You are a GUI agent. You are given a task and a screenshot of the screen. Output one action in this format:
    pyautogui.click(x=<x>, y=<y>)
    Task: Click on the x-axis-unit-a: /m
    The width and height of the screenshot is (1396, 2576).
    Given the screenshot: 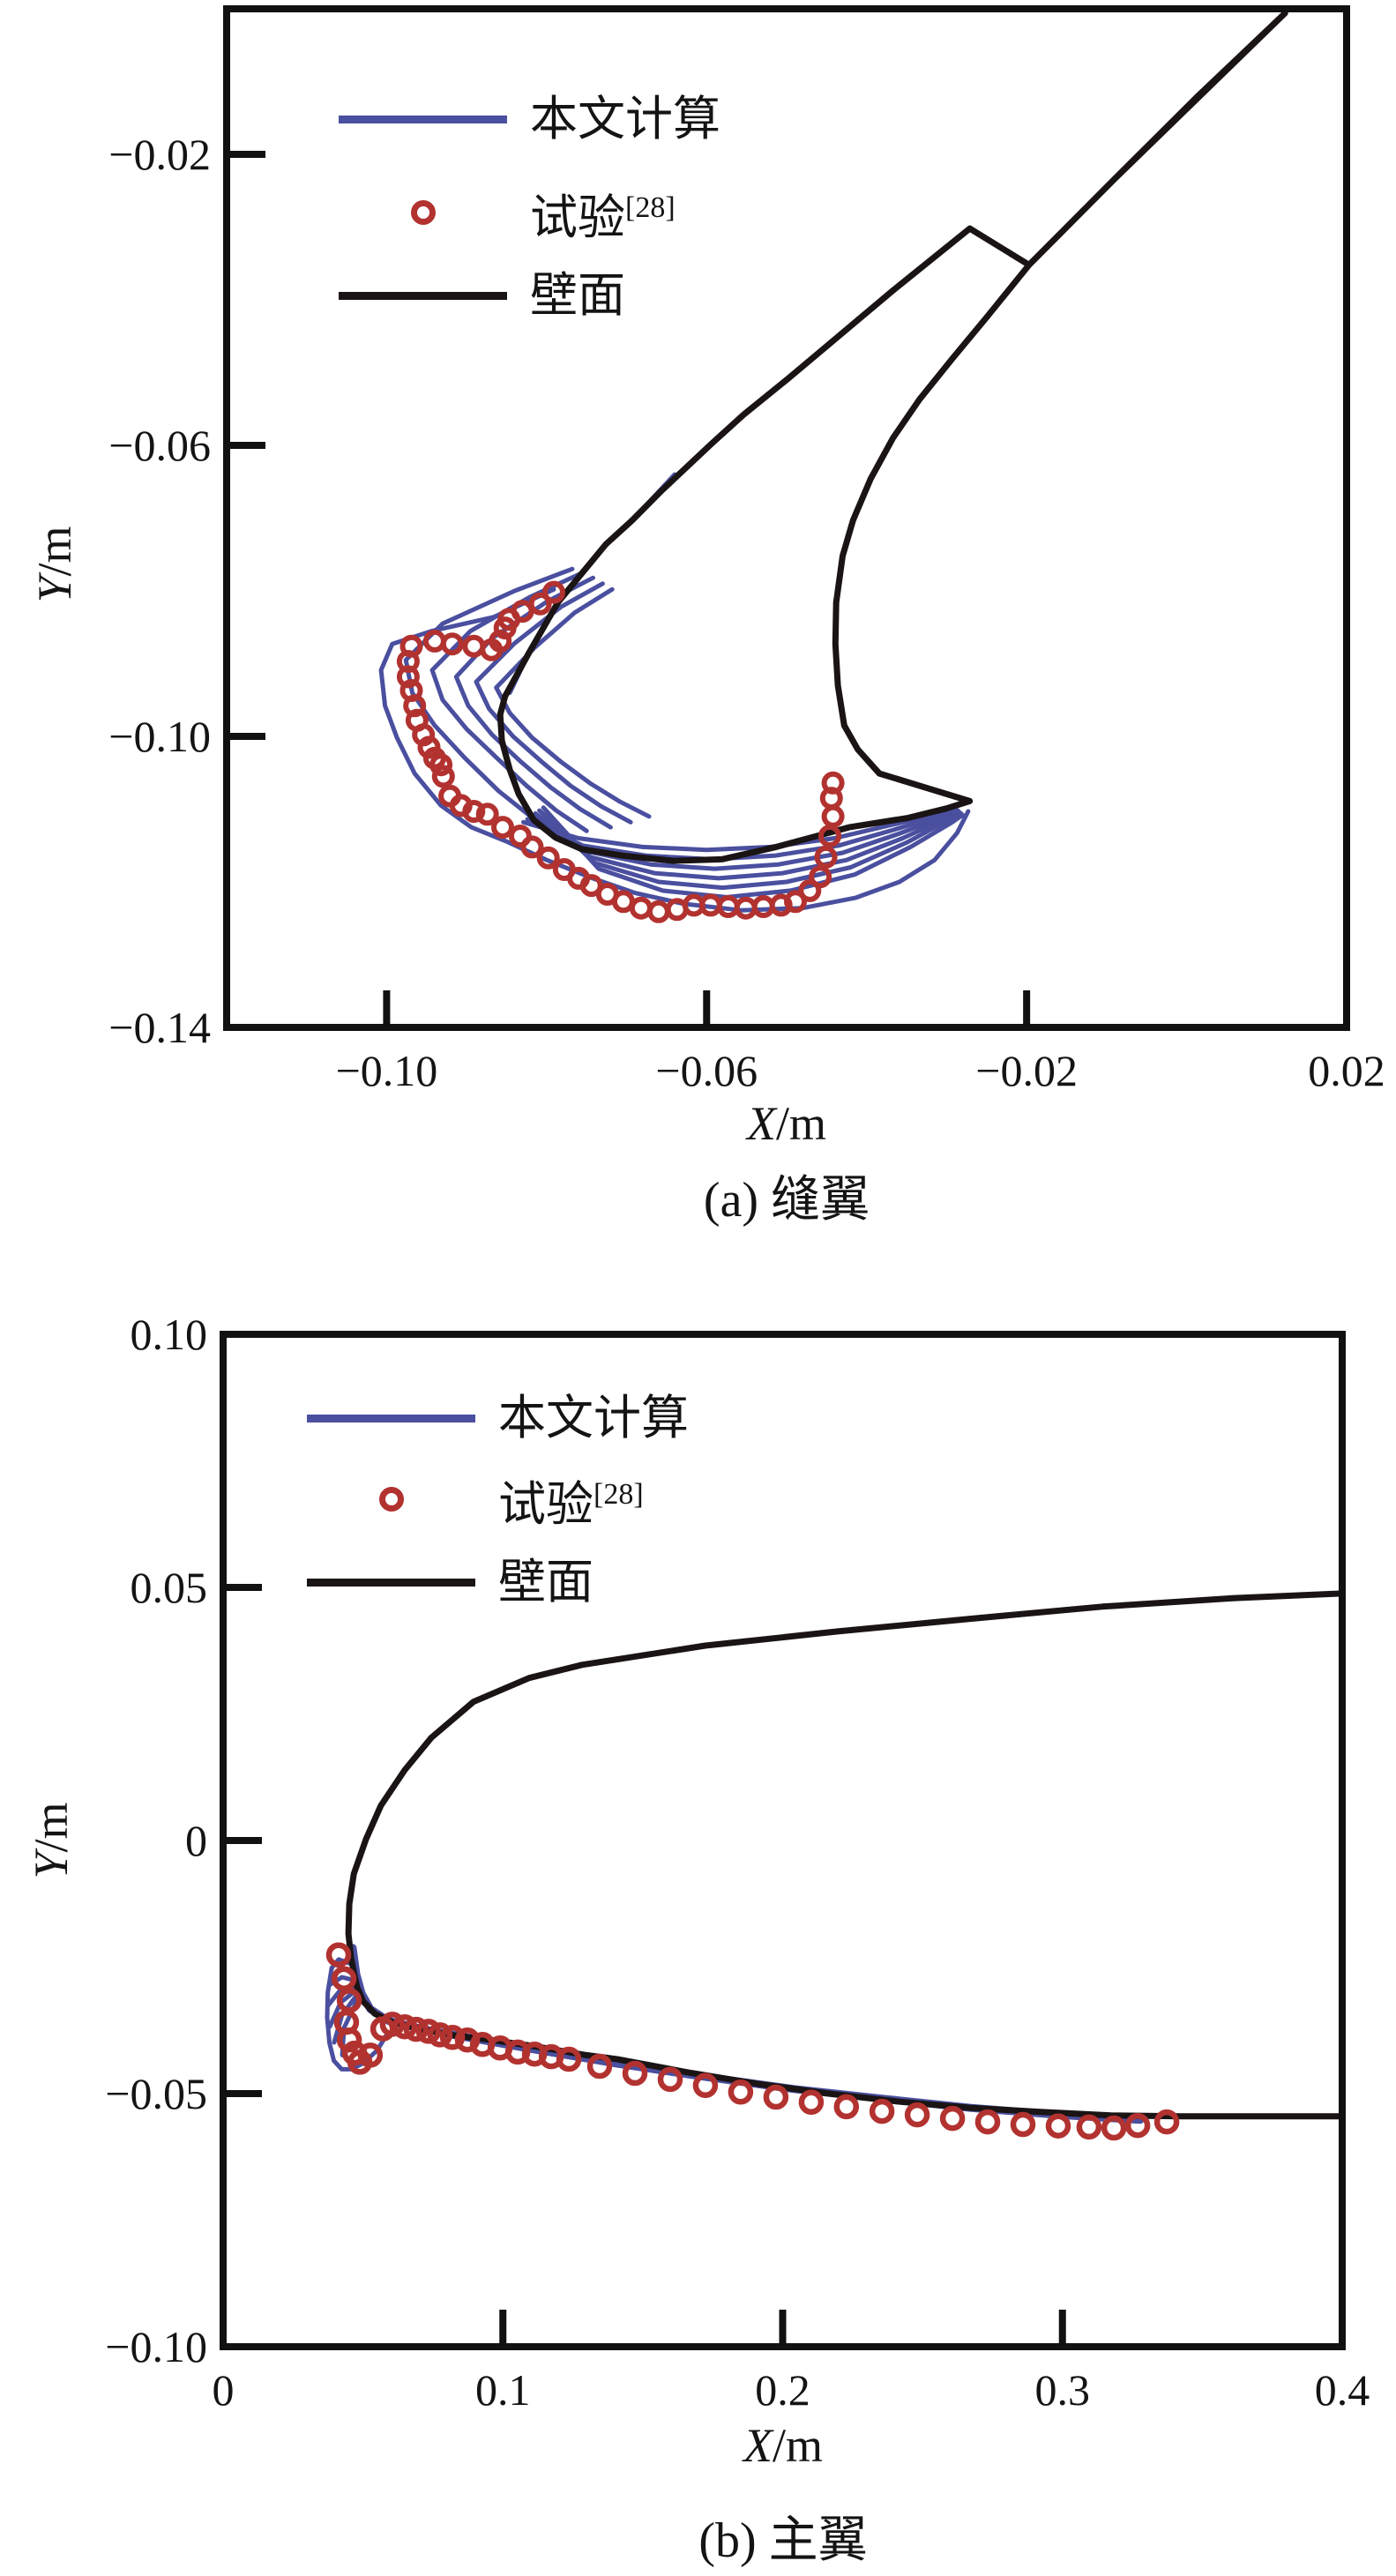 What is the action you would take?
    pyautogui.click(x=801, y=1123)
    